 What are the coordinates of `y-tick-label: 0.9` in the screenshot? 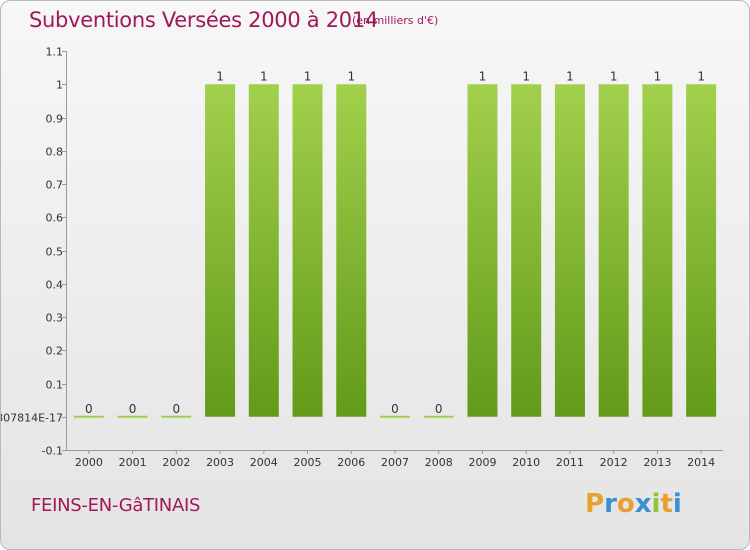 It's located at (55, 119).